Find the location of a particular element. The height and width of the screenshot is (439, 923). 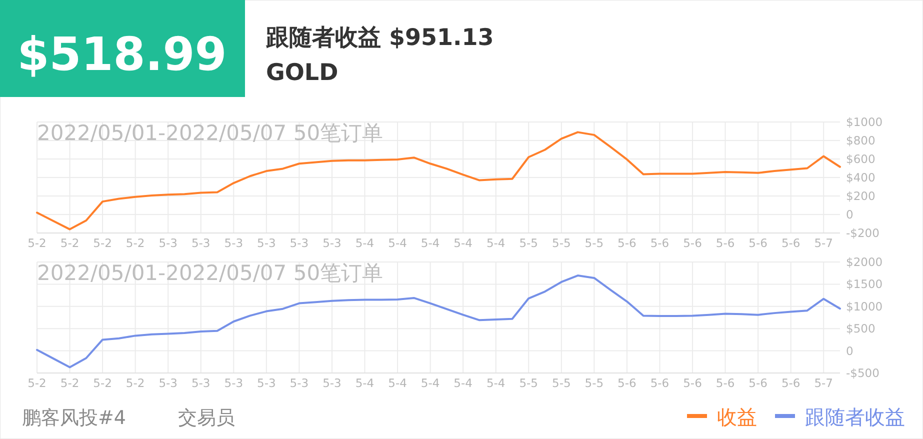

y-tick-label: -$200 is located at coordinates (863, 233).